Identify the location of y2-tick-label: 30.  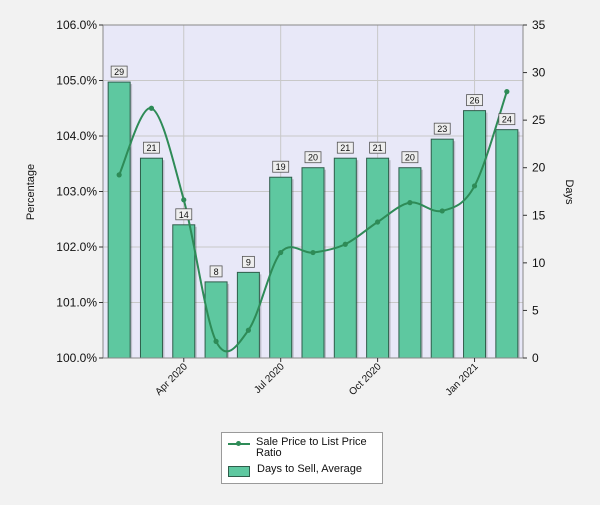
(539, 73).